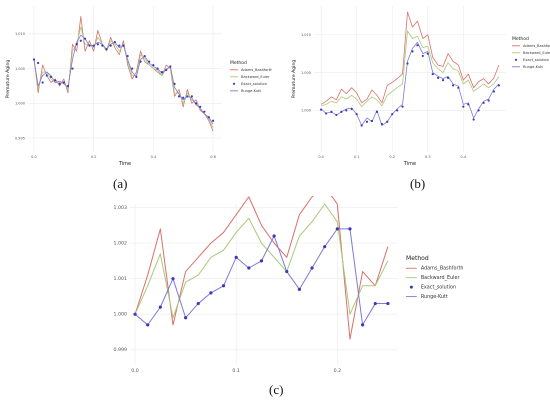 The height and width of the screenshot is (400, 550). I want to click on y-tick-label: 1.003, so click(120, 208).